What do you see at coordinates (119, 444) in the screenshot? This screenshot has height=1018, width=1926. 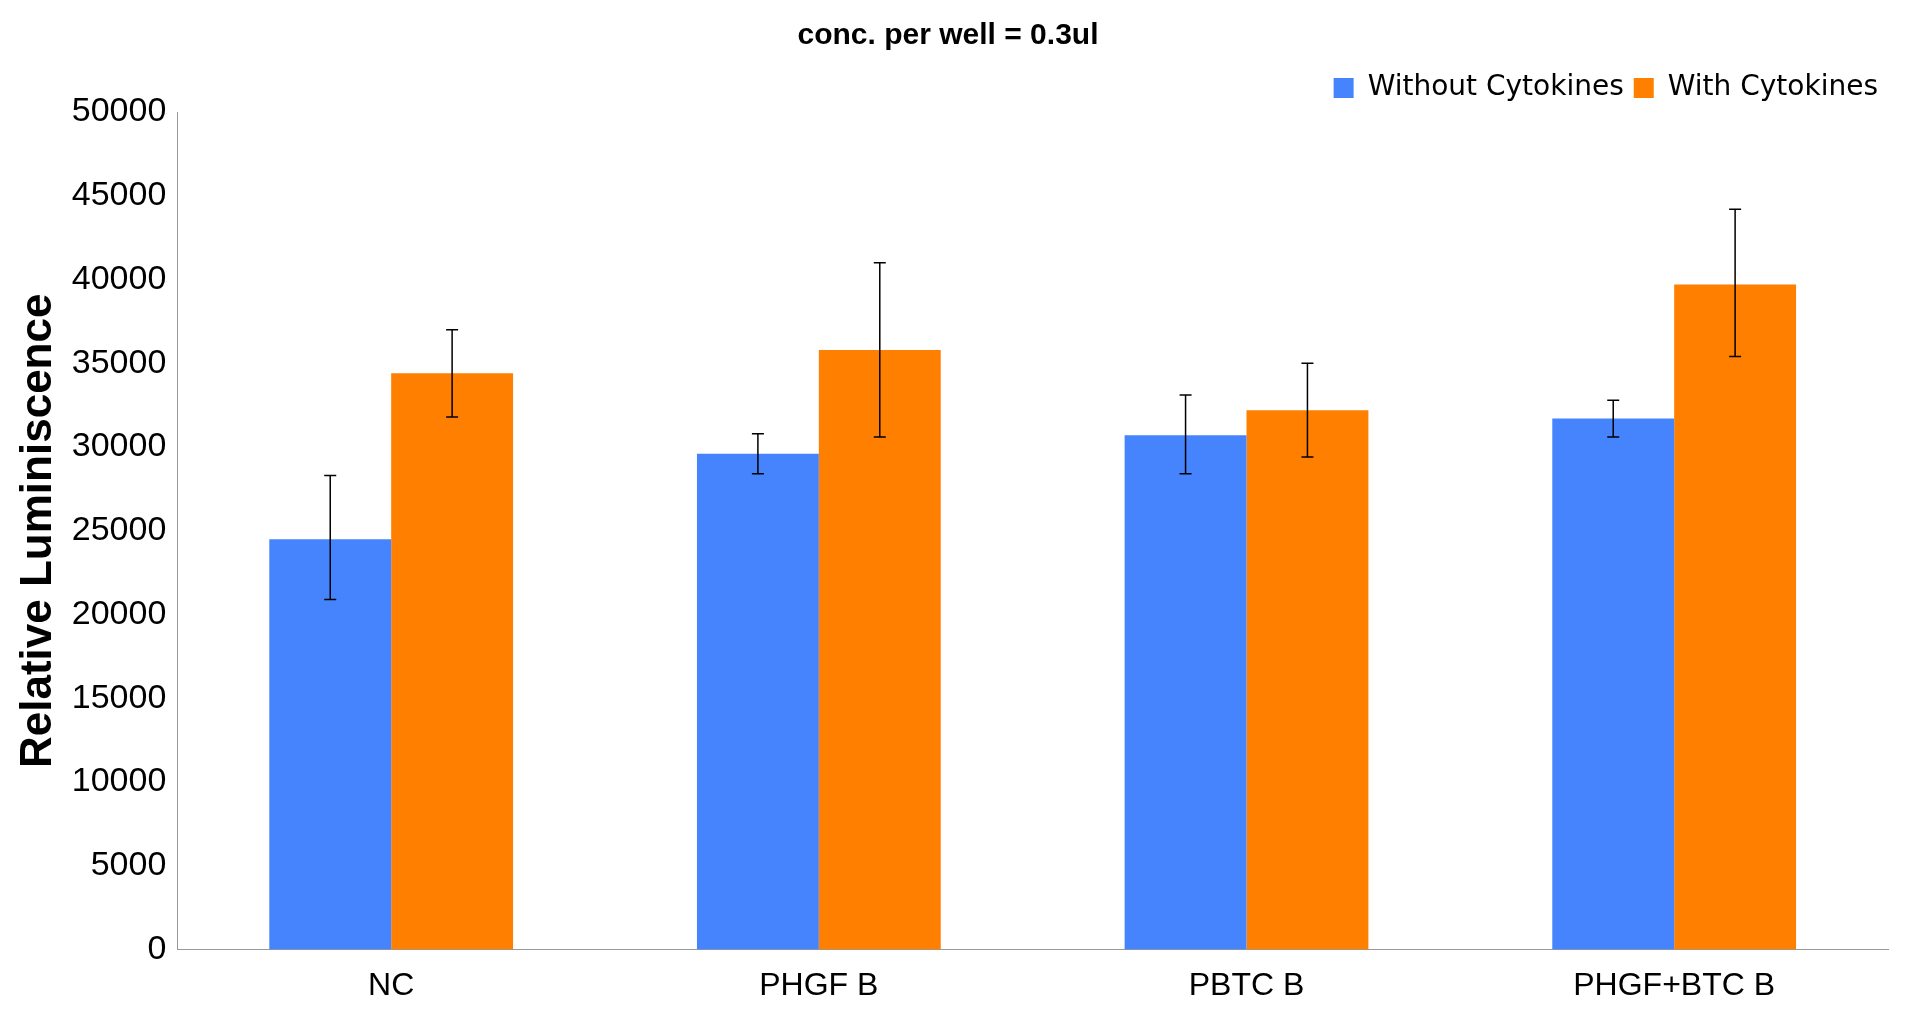 I see `y-tick-label: 30000` at bounding box center [119, 444].